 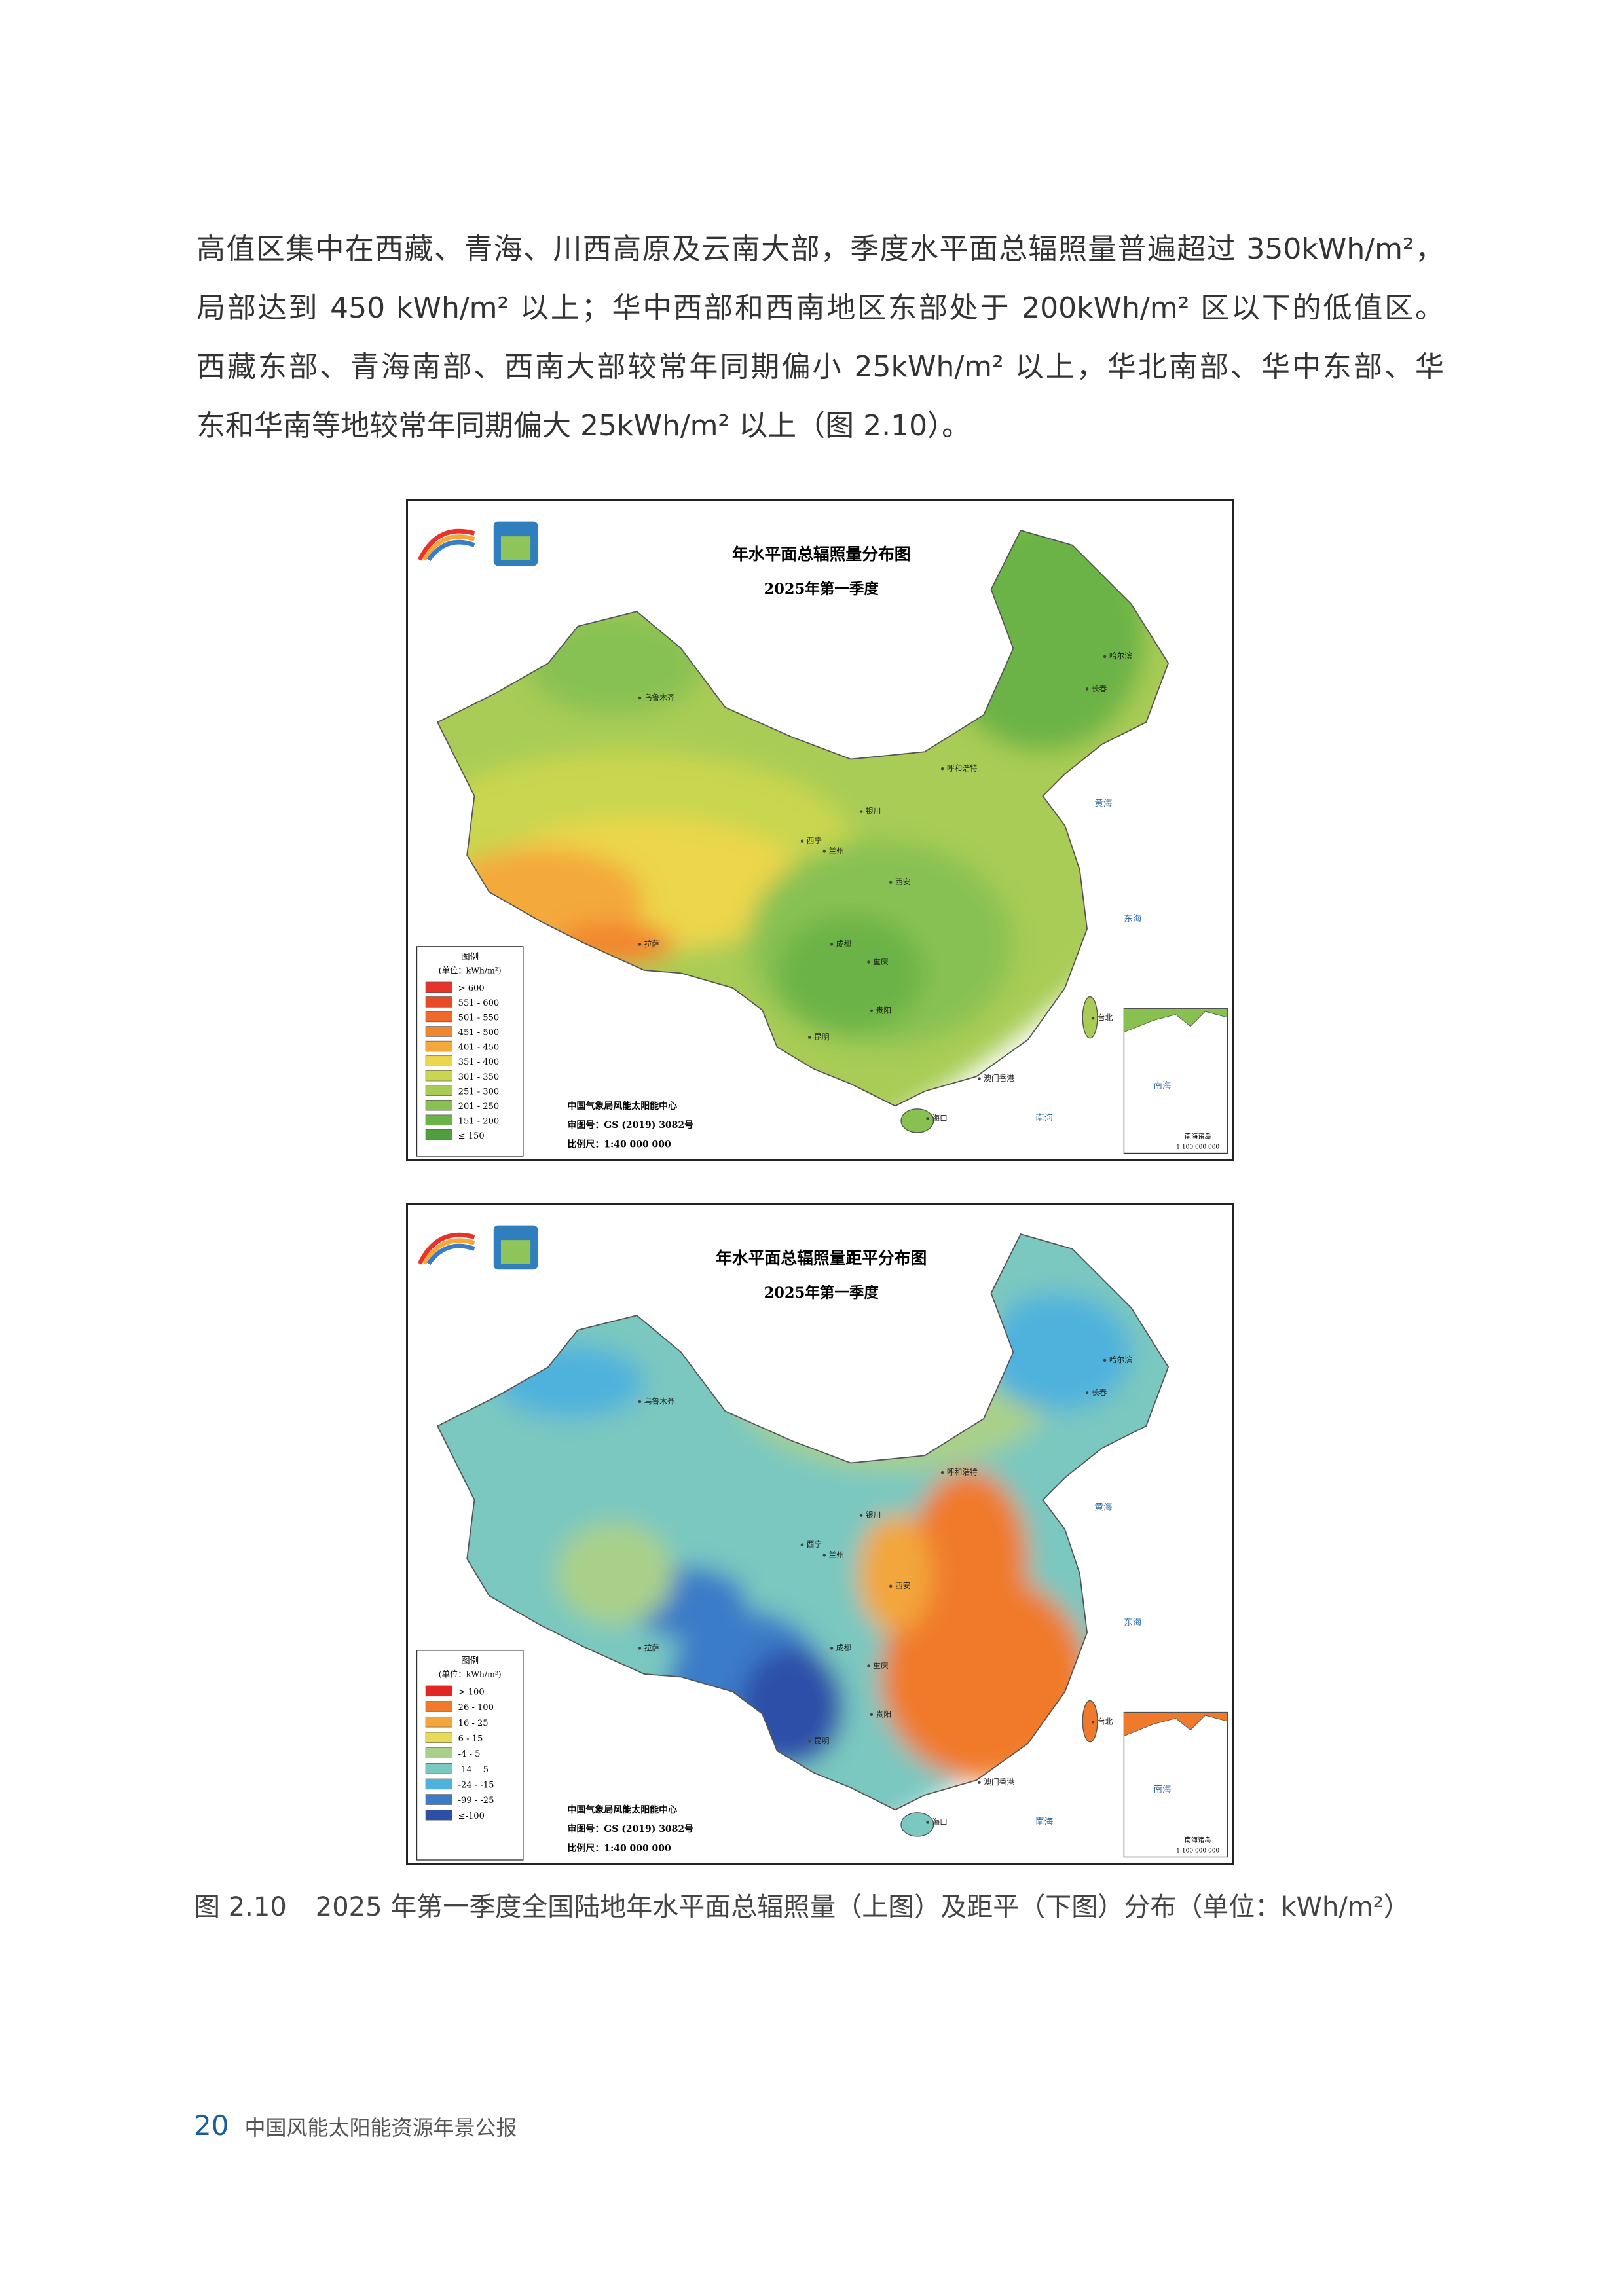 I want to click on legend-unit: (单位：kWh/m²), so click(x=470, y=970).